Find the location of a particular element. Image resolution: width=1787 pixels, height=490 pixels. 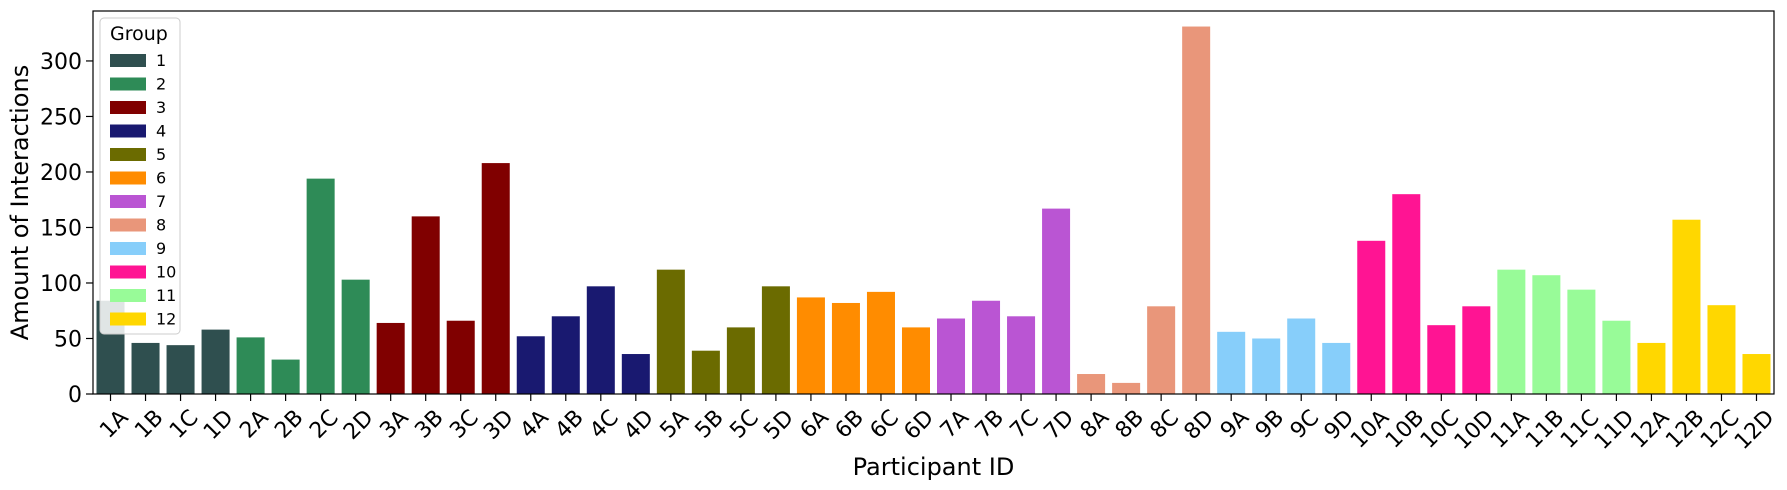

bar-4B is located at coordinates (565, 355).